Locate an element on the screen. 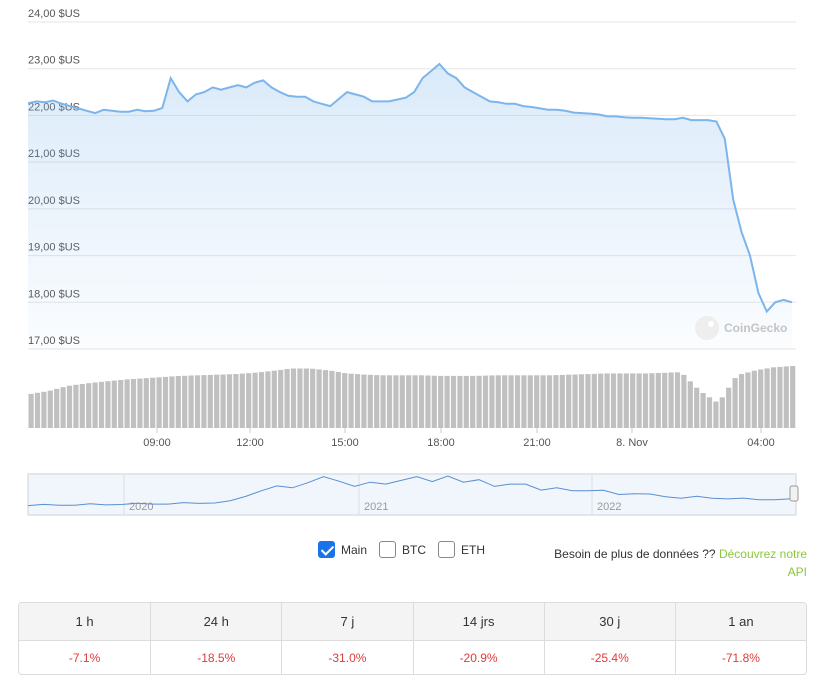 The image size is (814, 681). stat-change: -25.4% is located at coordinates (609, 657).